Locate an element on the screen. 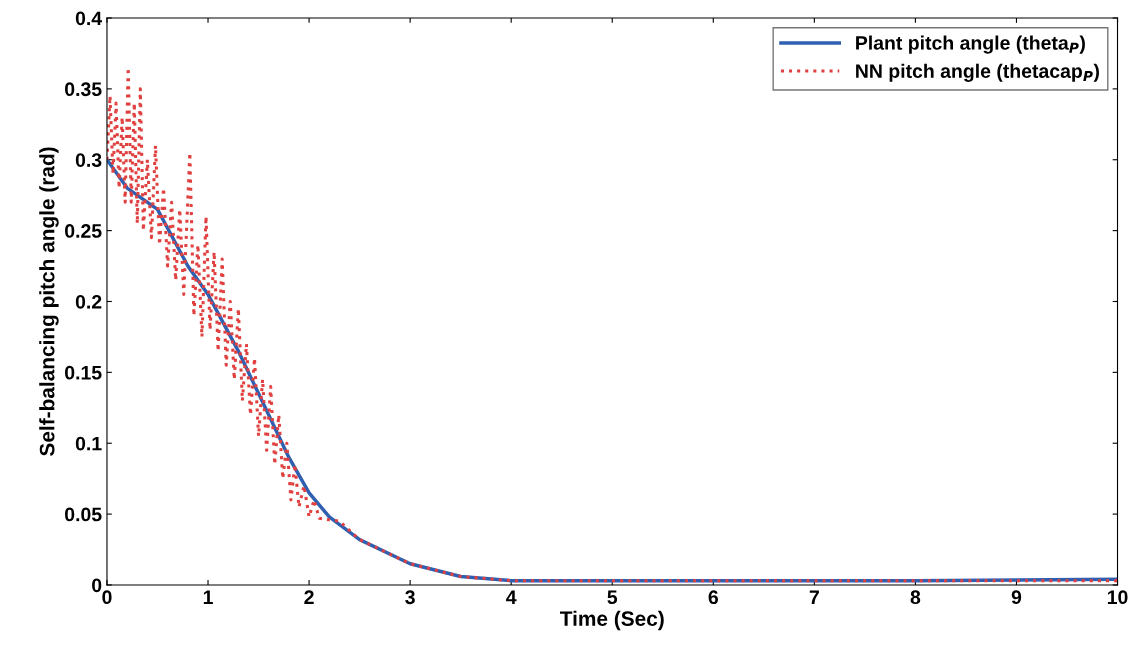  x-tick-label: 6 is located at coordinates (713, 597).